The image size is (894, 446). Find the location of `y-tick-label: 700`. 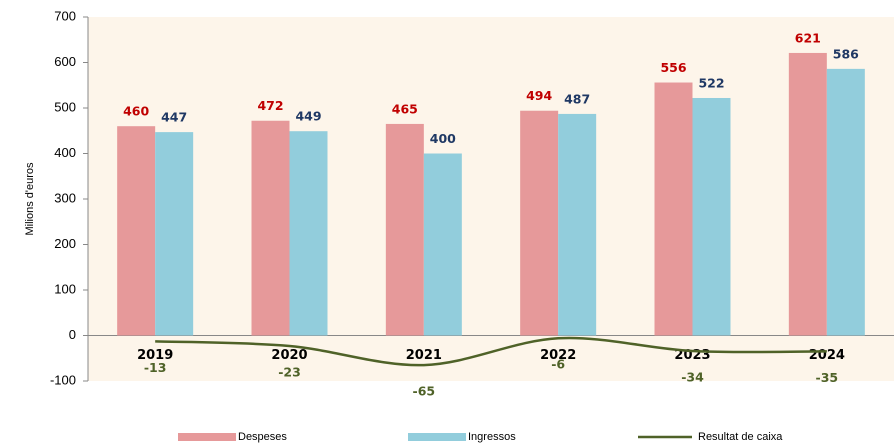

y-tick-label: 700 is located at coordinates (65, 15).